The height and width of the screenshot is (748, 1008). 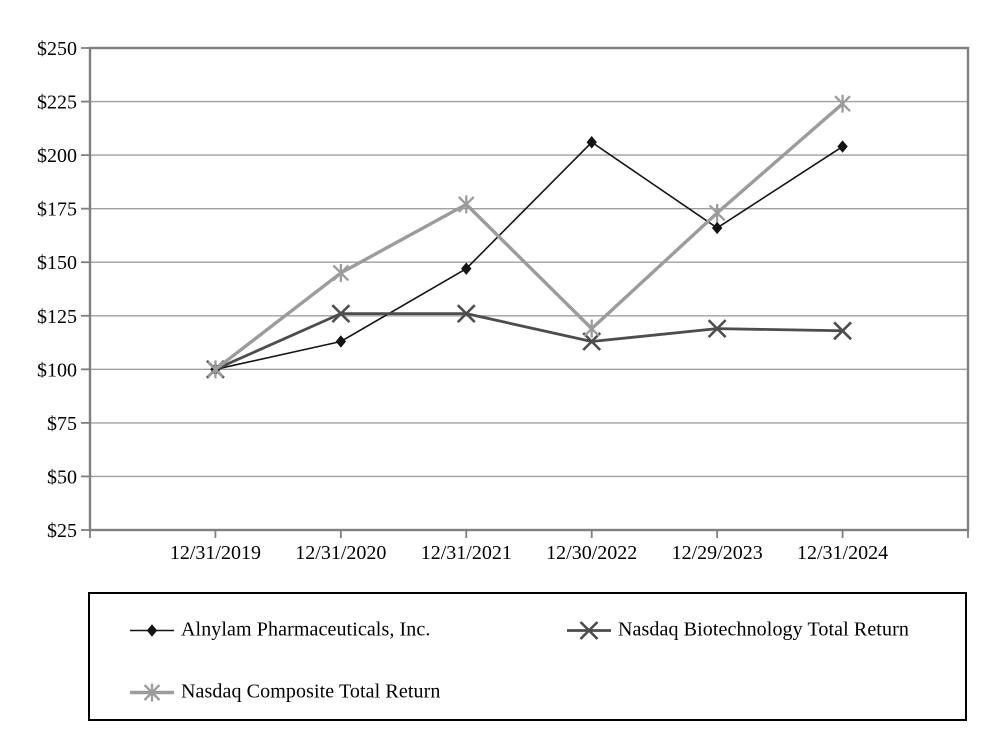 What do you see at coordinates (57, 156) in the screenshot?
I see `y-axis-label: $200` at bounding box center [57, 156].